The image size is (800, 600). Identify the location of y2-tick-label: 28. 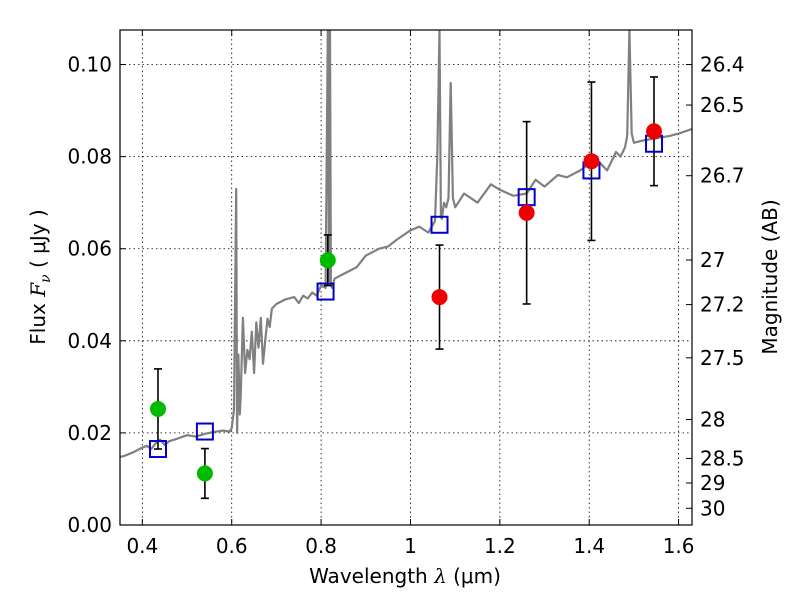
(712, 420).